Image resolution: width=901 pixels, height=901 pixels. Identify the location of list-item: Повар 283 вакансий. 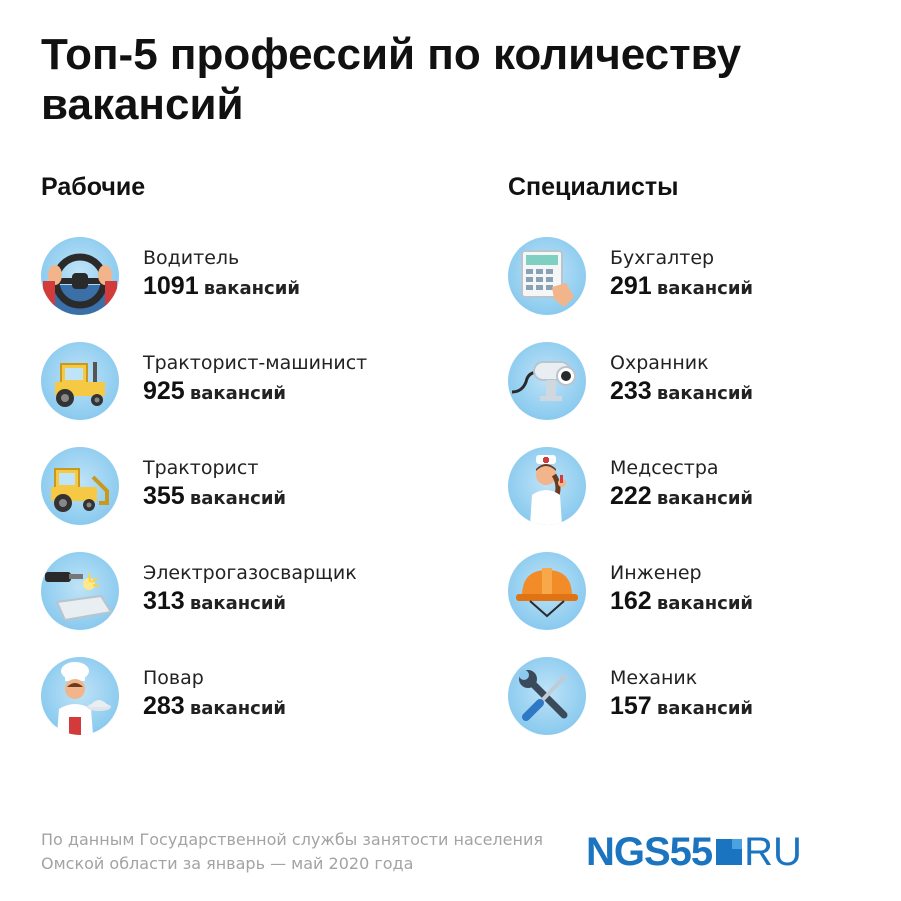
(241, 697).